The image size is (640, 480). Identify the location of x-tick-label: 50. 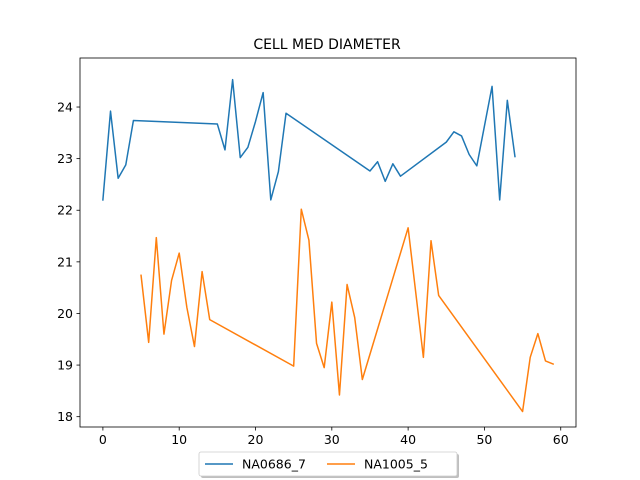
(484, 439).